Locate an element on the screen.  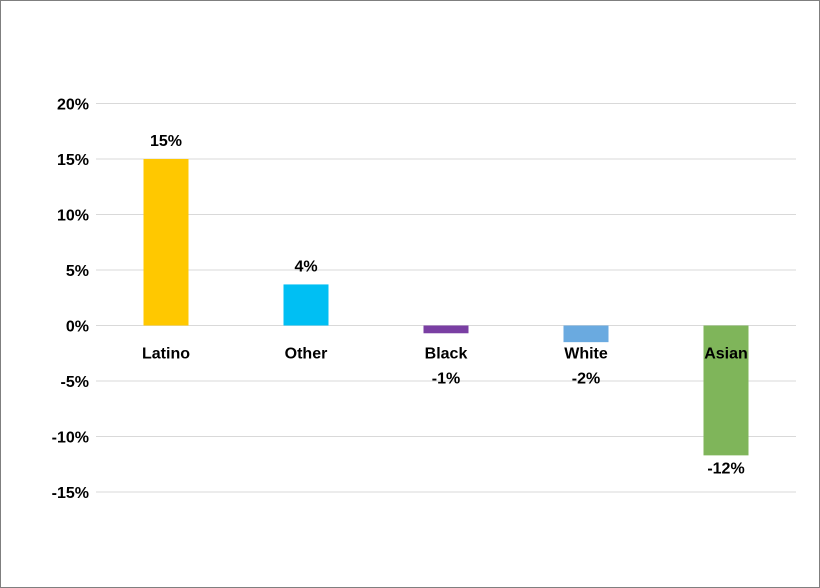
bar-asian is located at coordinates (726, 390).